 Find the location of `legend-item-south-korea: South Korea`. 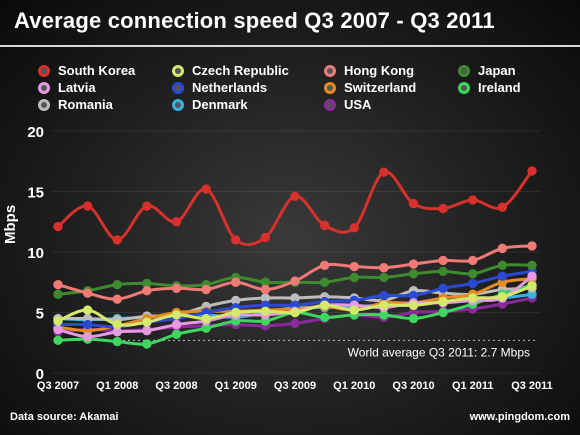

legend-item-south-korea: South Korea is located at coordinates (86, 70).